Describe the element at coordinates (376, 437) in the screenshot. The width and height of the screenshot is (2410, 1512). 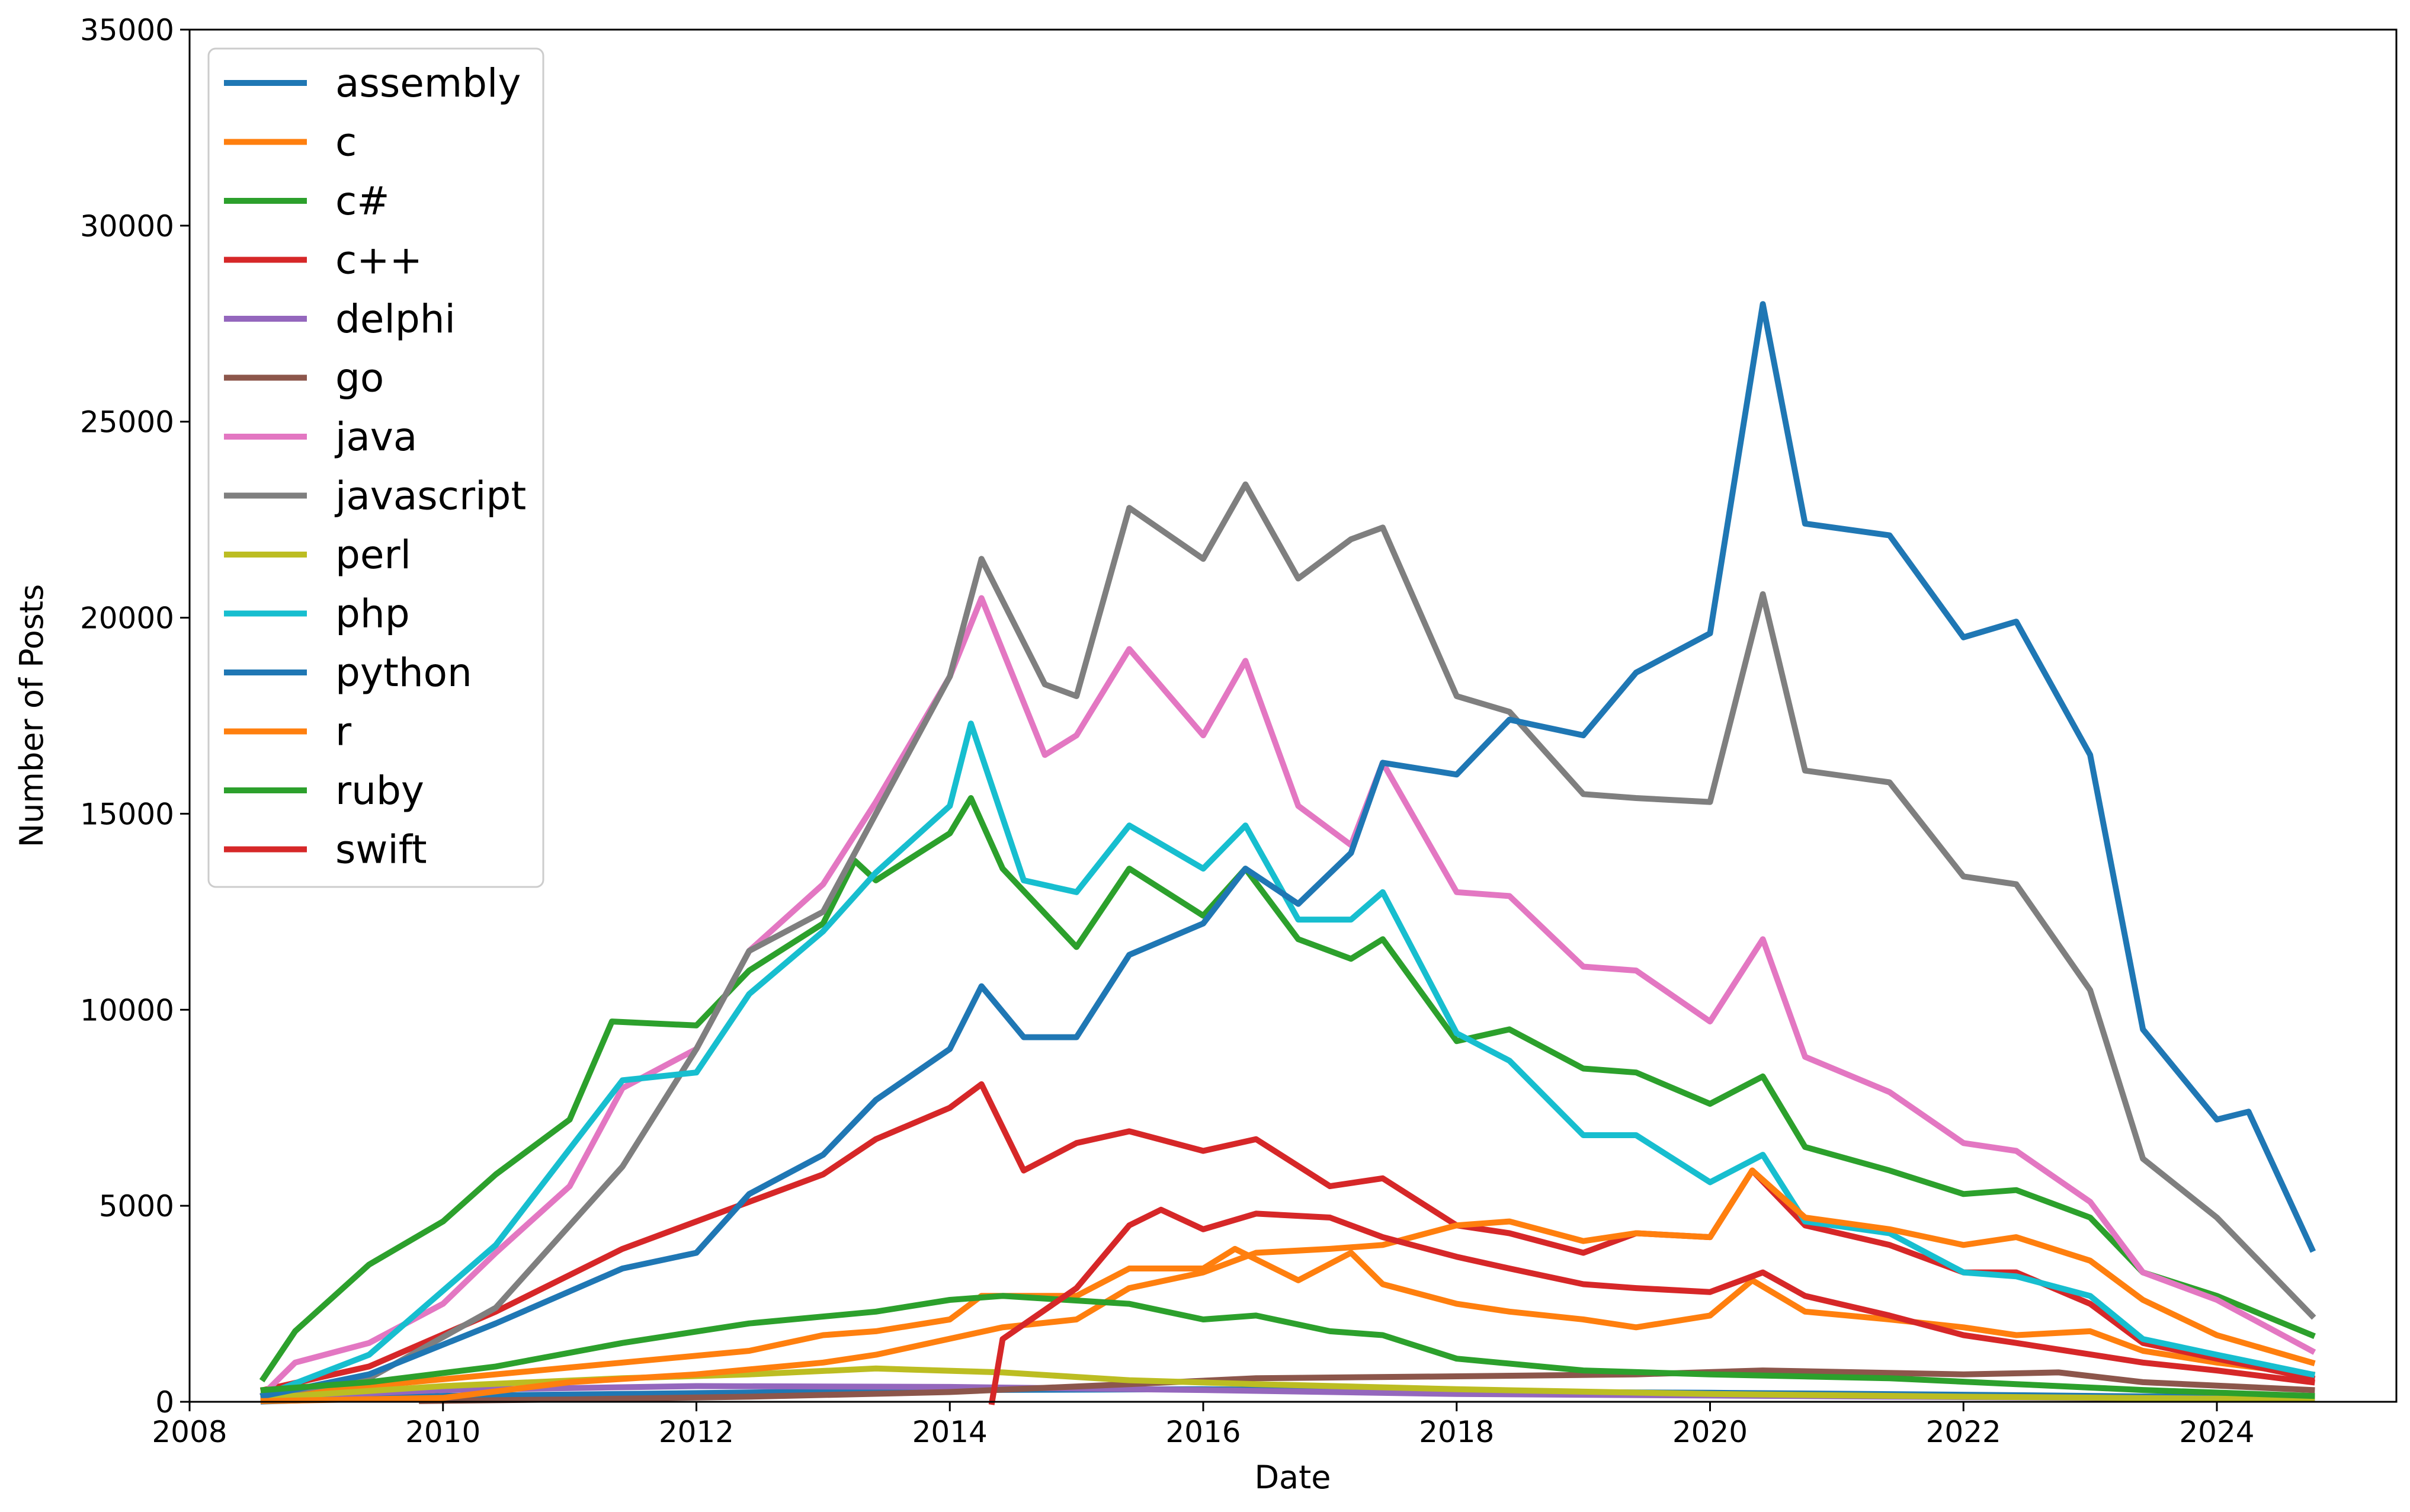
I see `legend-label-java: java` at that location.